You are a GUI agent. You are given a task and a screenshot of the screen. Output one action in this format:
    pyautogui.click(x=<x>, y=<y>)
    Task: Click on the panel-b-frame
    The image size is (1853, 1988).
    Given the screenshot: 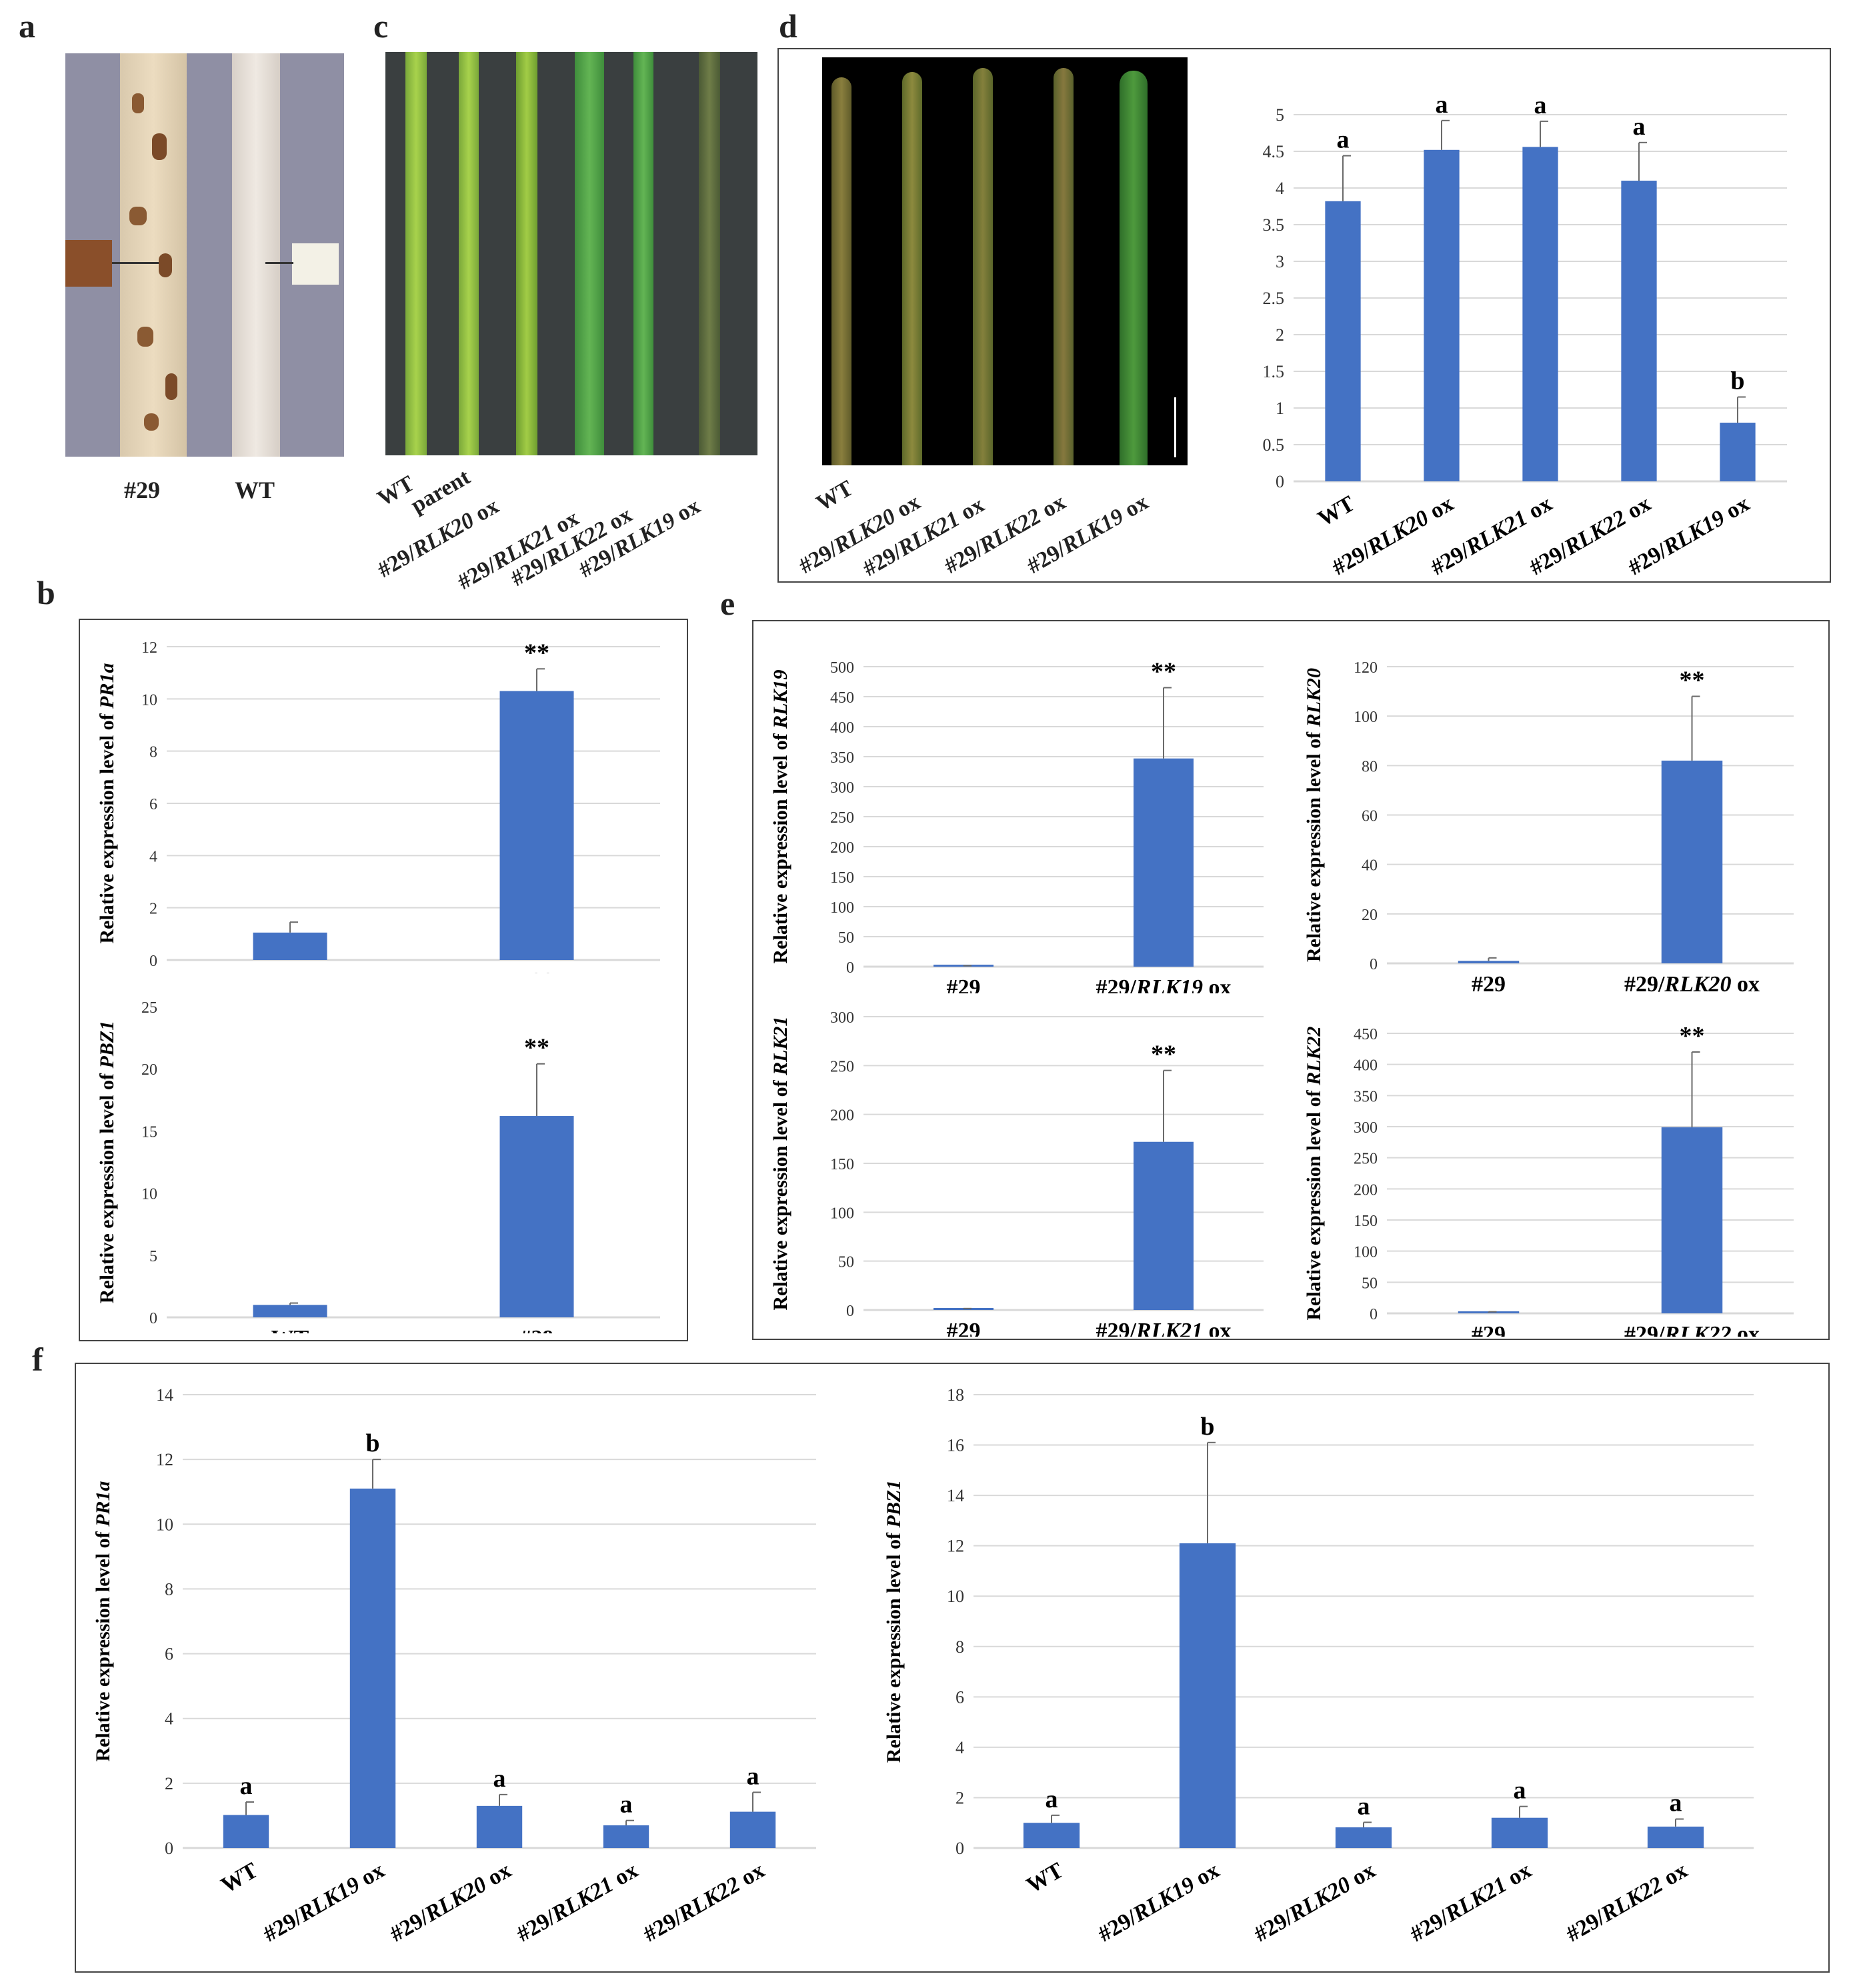 What is the action you would take?
    pyautogui.click(x=384, y=980)
    